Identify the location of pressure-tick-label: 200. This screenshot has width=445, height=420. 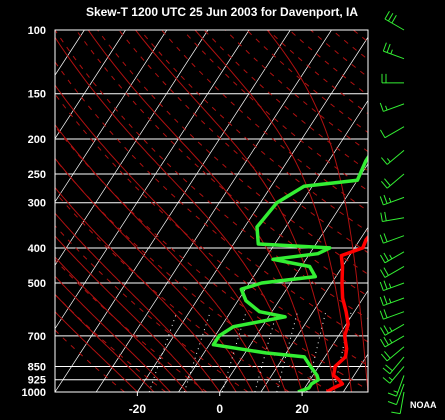
(37, 140).